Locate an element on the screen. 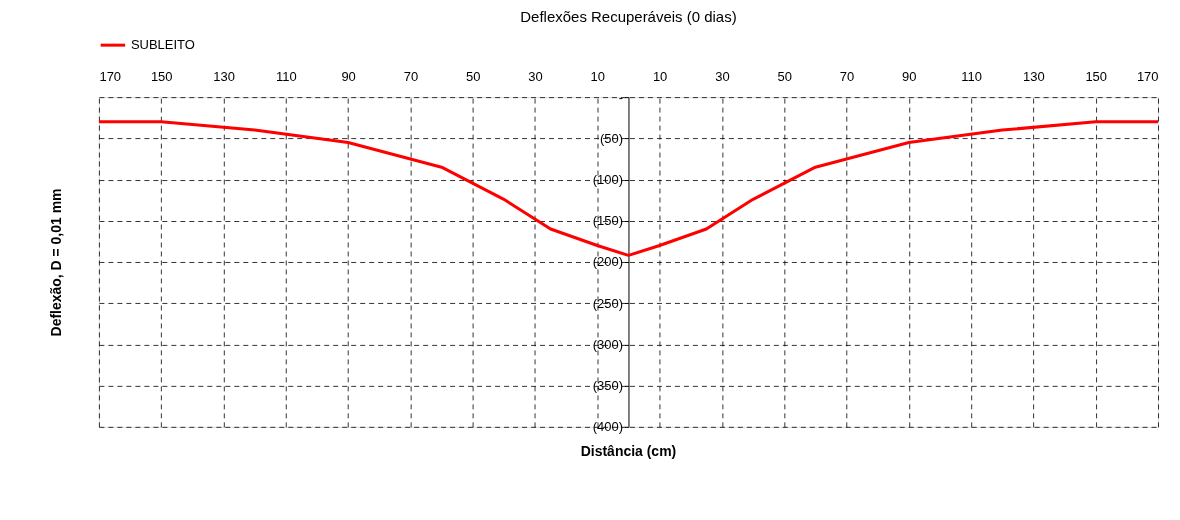 The width and height of the screenshot is (1180, 520). y-tick-label: (300) is located at coordinates (607, 344).